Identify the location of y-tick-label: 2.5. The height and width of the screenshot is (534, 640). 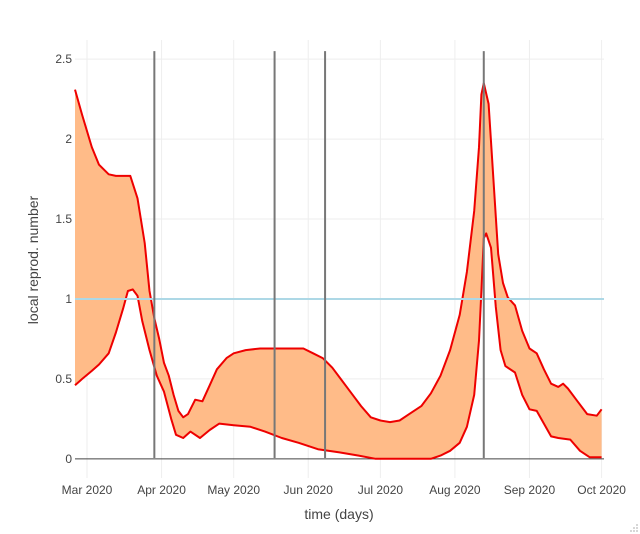
(63, 59).